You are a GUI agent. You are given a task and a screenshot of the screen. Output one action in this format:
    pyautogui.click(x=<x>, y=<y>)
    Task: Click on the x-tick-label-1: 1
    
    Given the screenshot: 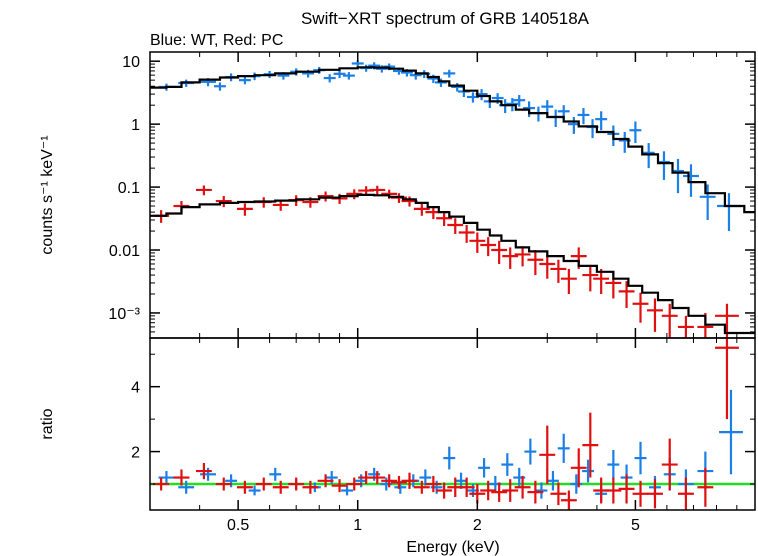 What is the action you would take?
    pyautogui.click(x=357, y=525)
    